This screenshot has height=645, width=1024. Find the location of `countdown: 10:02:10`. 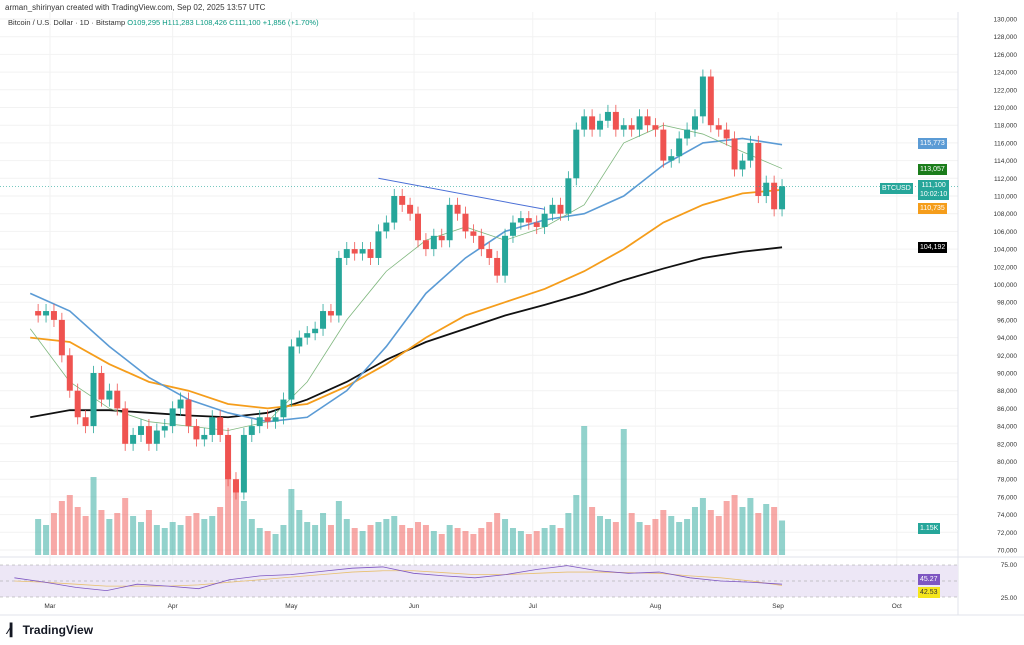

countdown: 10:02:10 is located at coordinates (934, 194).